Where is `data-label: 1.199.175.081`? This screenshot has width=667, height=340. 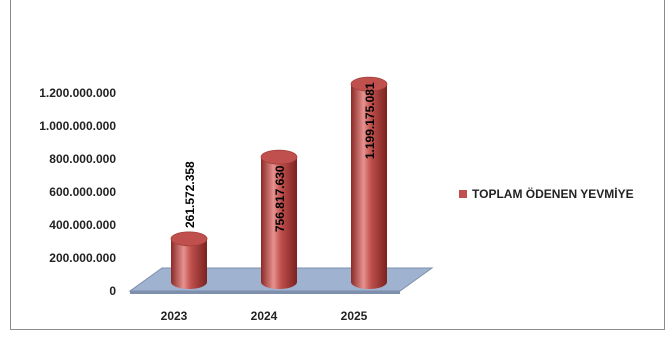 data-label: 1.199.175.081 is located at coordinates (370, 120).